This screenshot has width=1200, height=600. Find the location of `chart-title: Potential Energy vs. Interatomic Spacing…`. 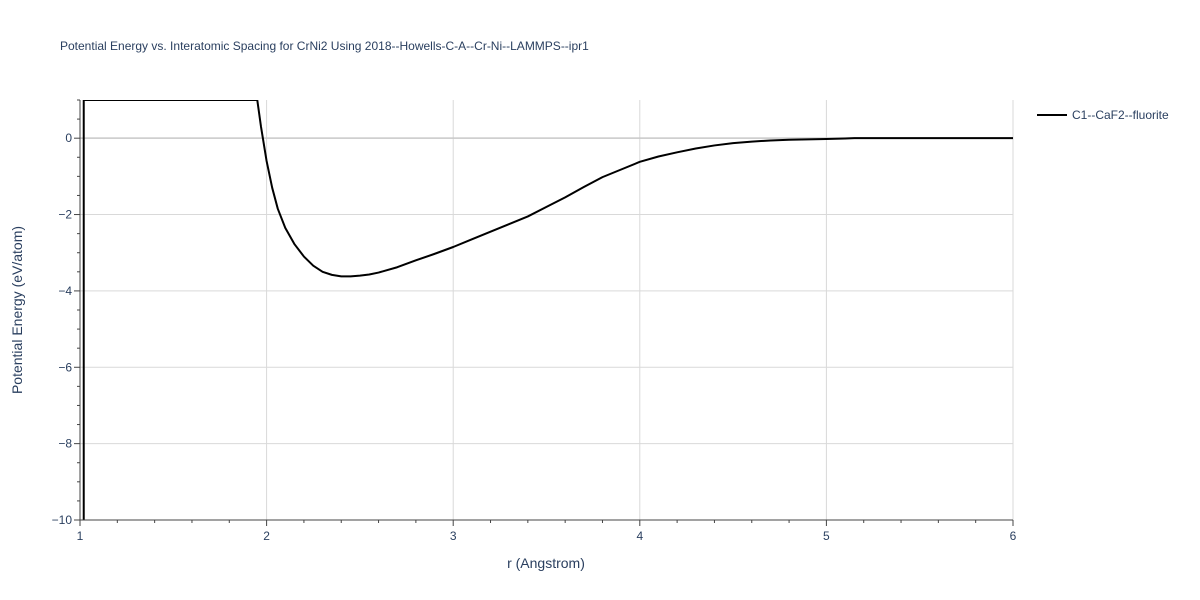

chart-title: Potential Energy vs. Interatomic Spacing… is located at coordinates (324, 46).